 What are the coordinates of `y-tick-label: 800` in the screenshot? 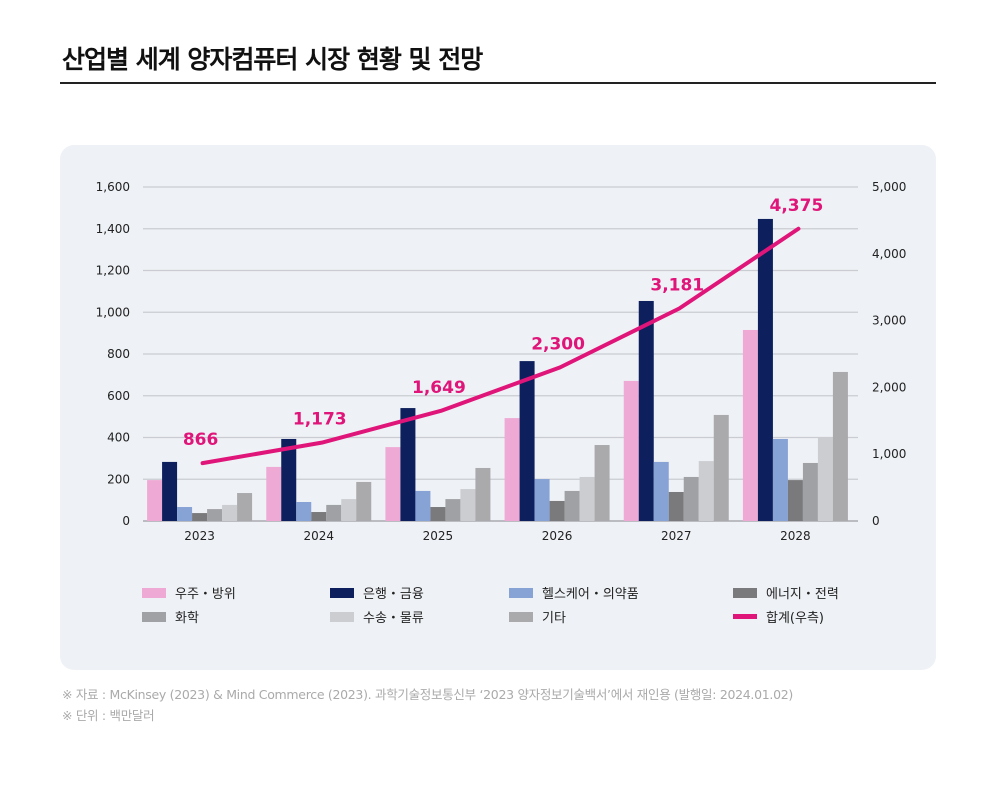 It's located at (118, 354).